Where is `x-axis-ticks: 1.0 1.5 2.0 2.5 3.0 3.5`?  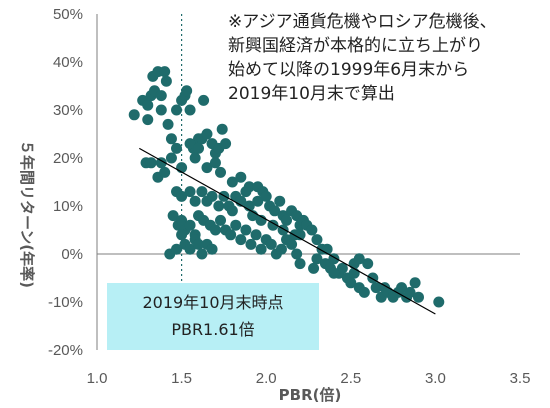 x-axis-ticks: 1.0 1.5 2.0 2.5 3.0 3.5 is located at coordinates (309, 378).